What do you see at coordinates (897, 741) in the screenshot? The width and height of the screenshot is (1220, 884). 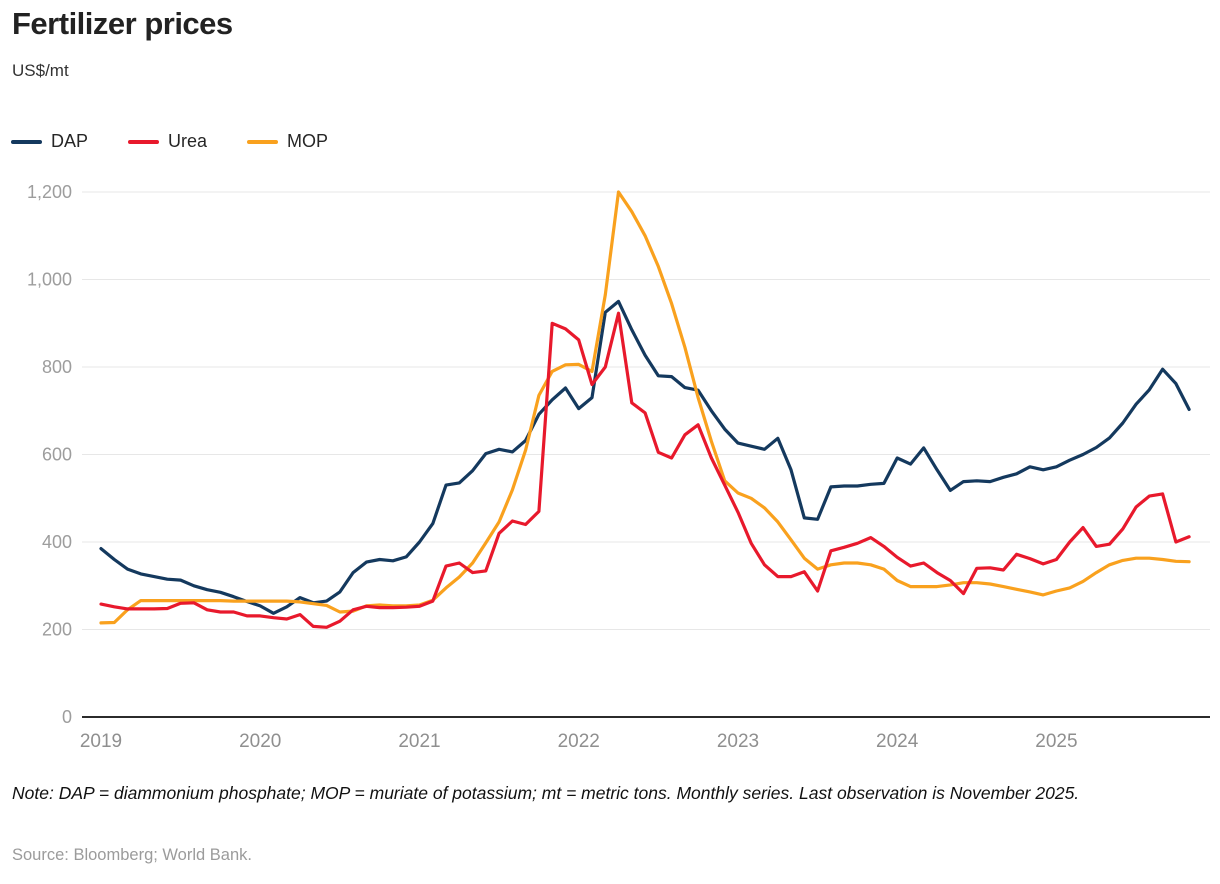 I see `x-tick-label-2024: 2024` at bounding box center [897, 741].